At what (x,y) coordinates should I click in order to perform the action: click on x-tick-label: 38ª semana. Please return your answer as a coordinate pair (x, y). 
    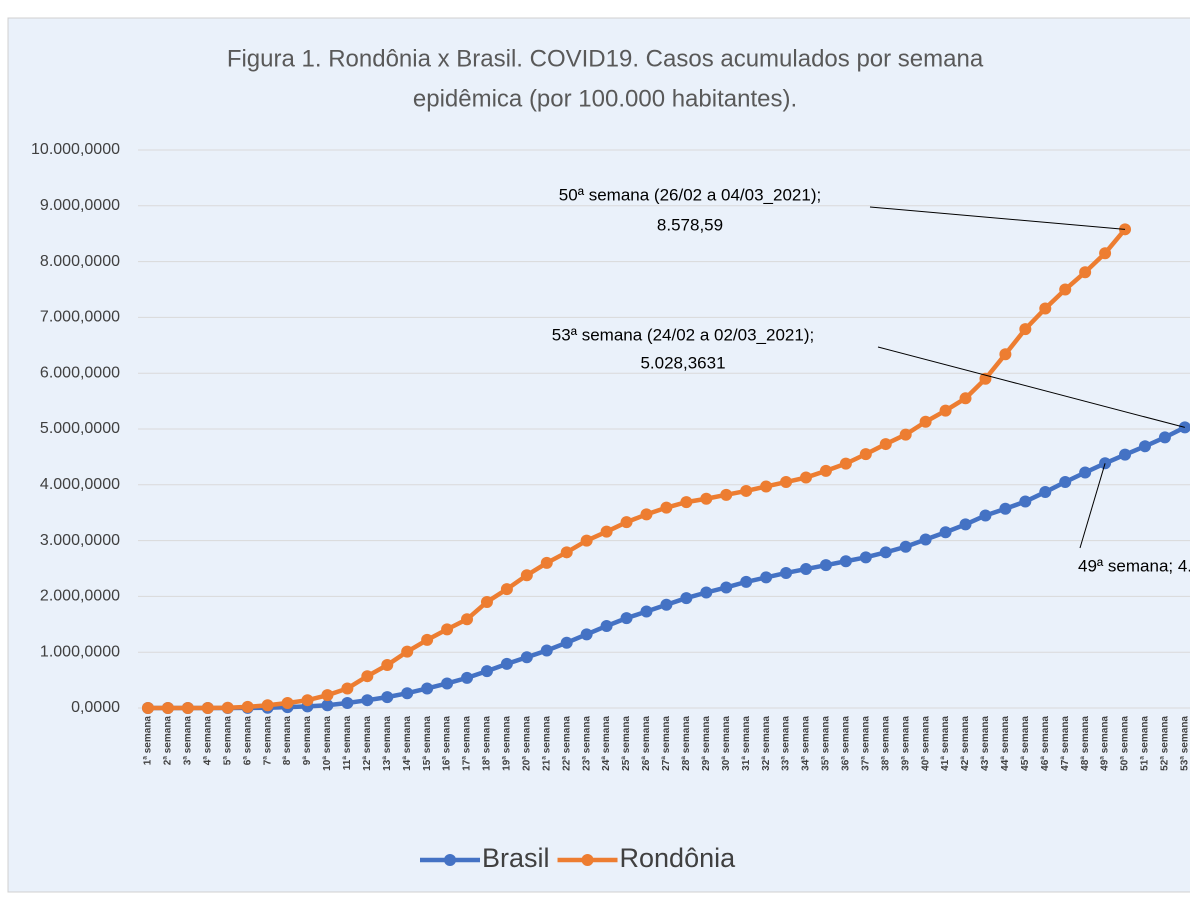
    Looking at the image, I should click on (885, 743).